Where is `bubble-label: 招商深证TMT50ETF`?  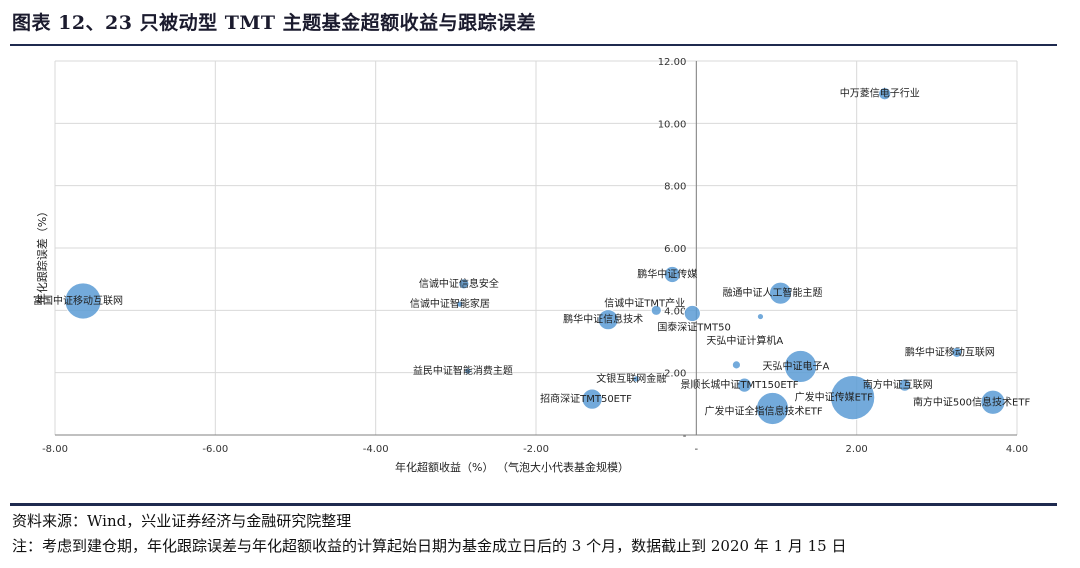
bubble-label: 招商深证TMT50ETF is located at coordinates (586, 398).